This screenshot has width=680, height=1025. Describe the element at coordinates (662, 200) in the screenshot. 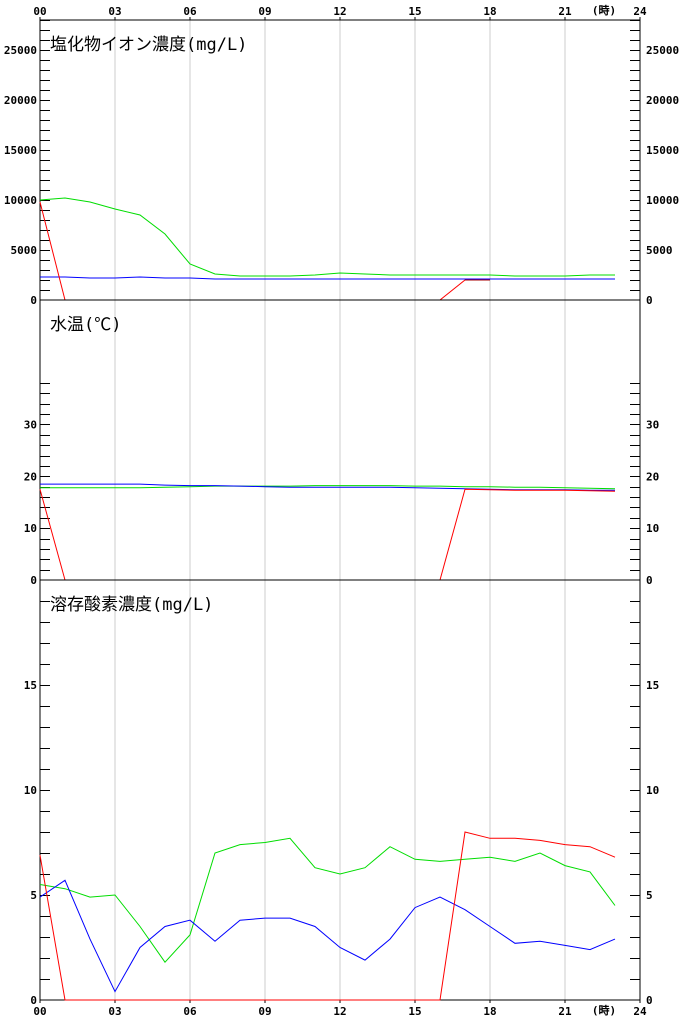

I see `y-tick-label-right: 10000` at that location.